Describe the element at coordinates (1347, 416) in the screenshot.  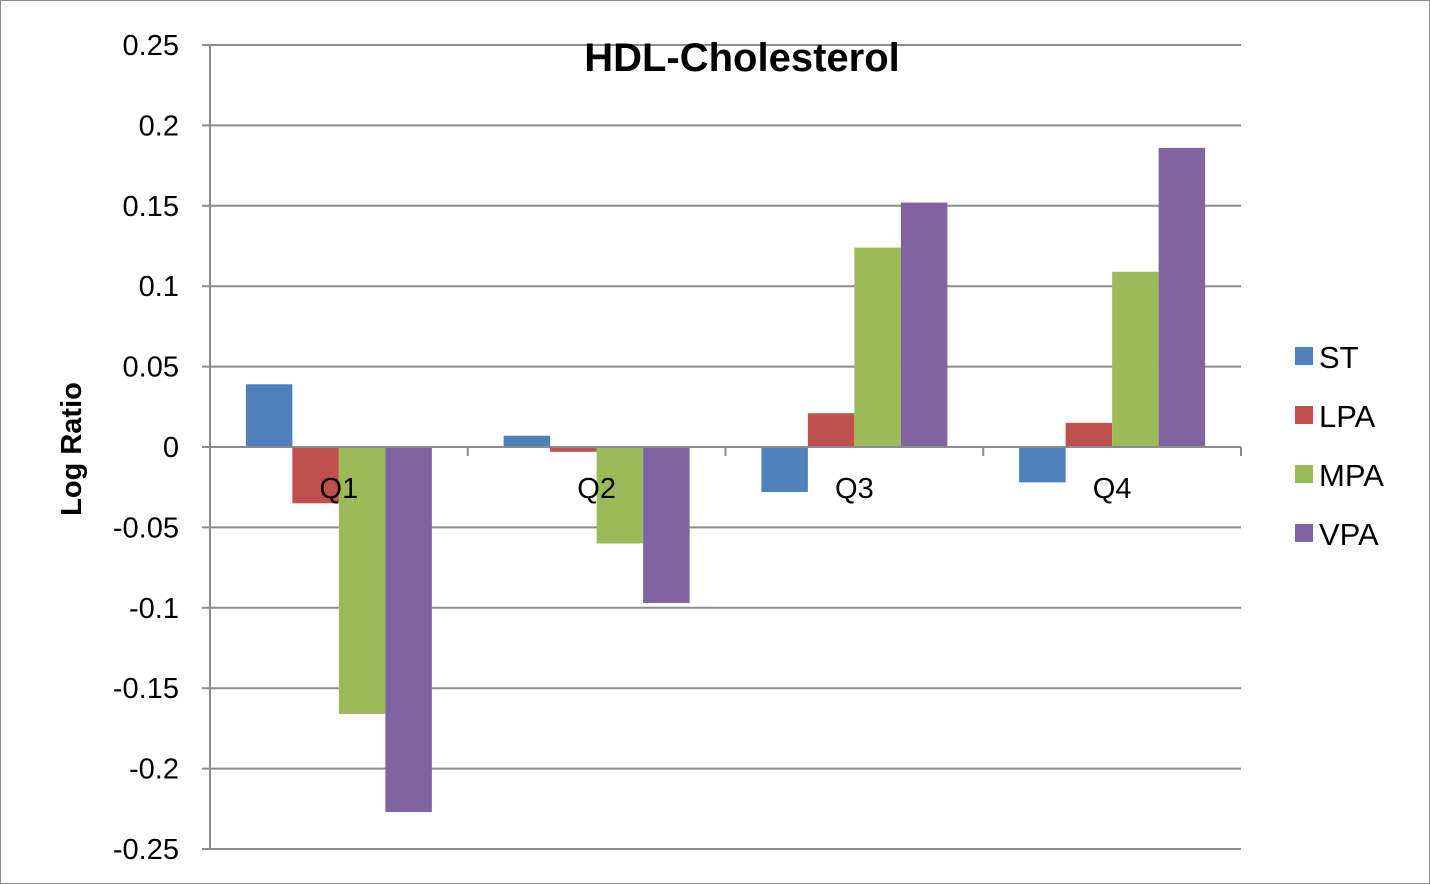
I see `legend-label: LPA` at that location.